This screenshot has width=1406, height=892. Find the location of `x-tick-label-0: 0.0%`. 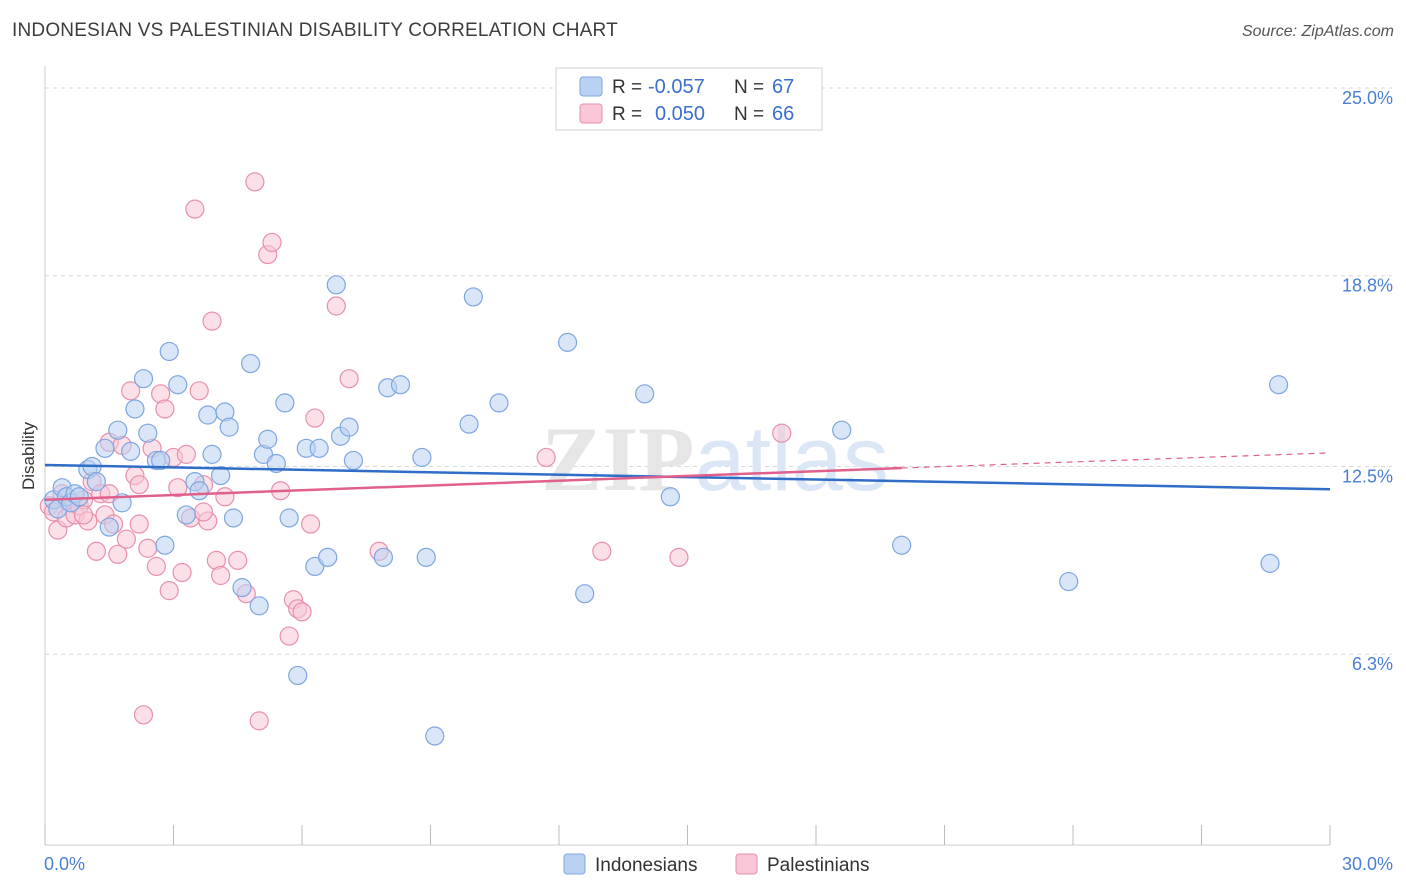

x-tick-label-0: 0.0% is located at coordinates (64, 864).